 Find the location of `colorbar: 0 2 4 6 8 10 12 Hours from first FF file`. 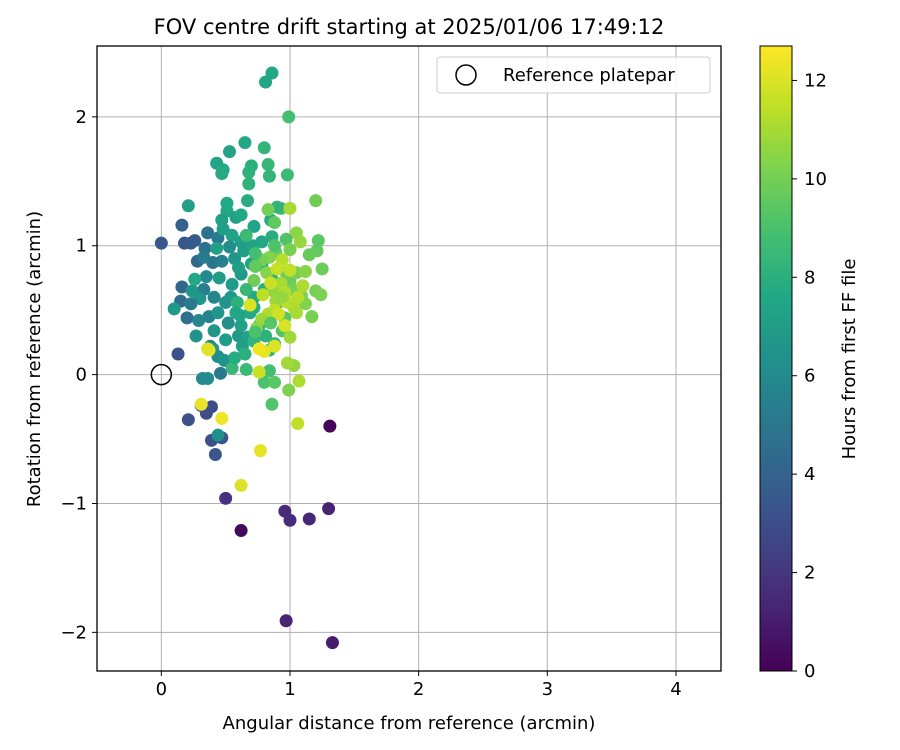

colorbar: 0 2 4 6 8 10 12 Hours from first FF file is located at coordinates (809, 363).